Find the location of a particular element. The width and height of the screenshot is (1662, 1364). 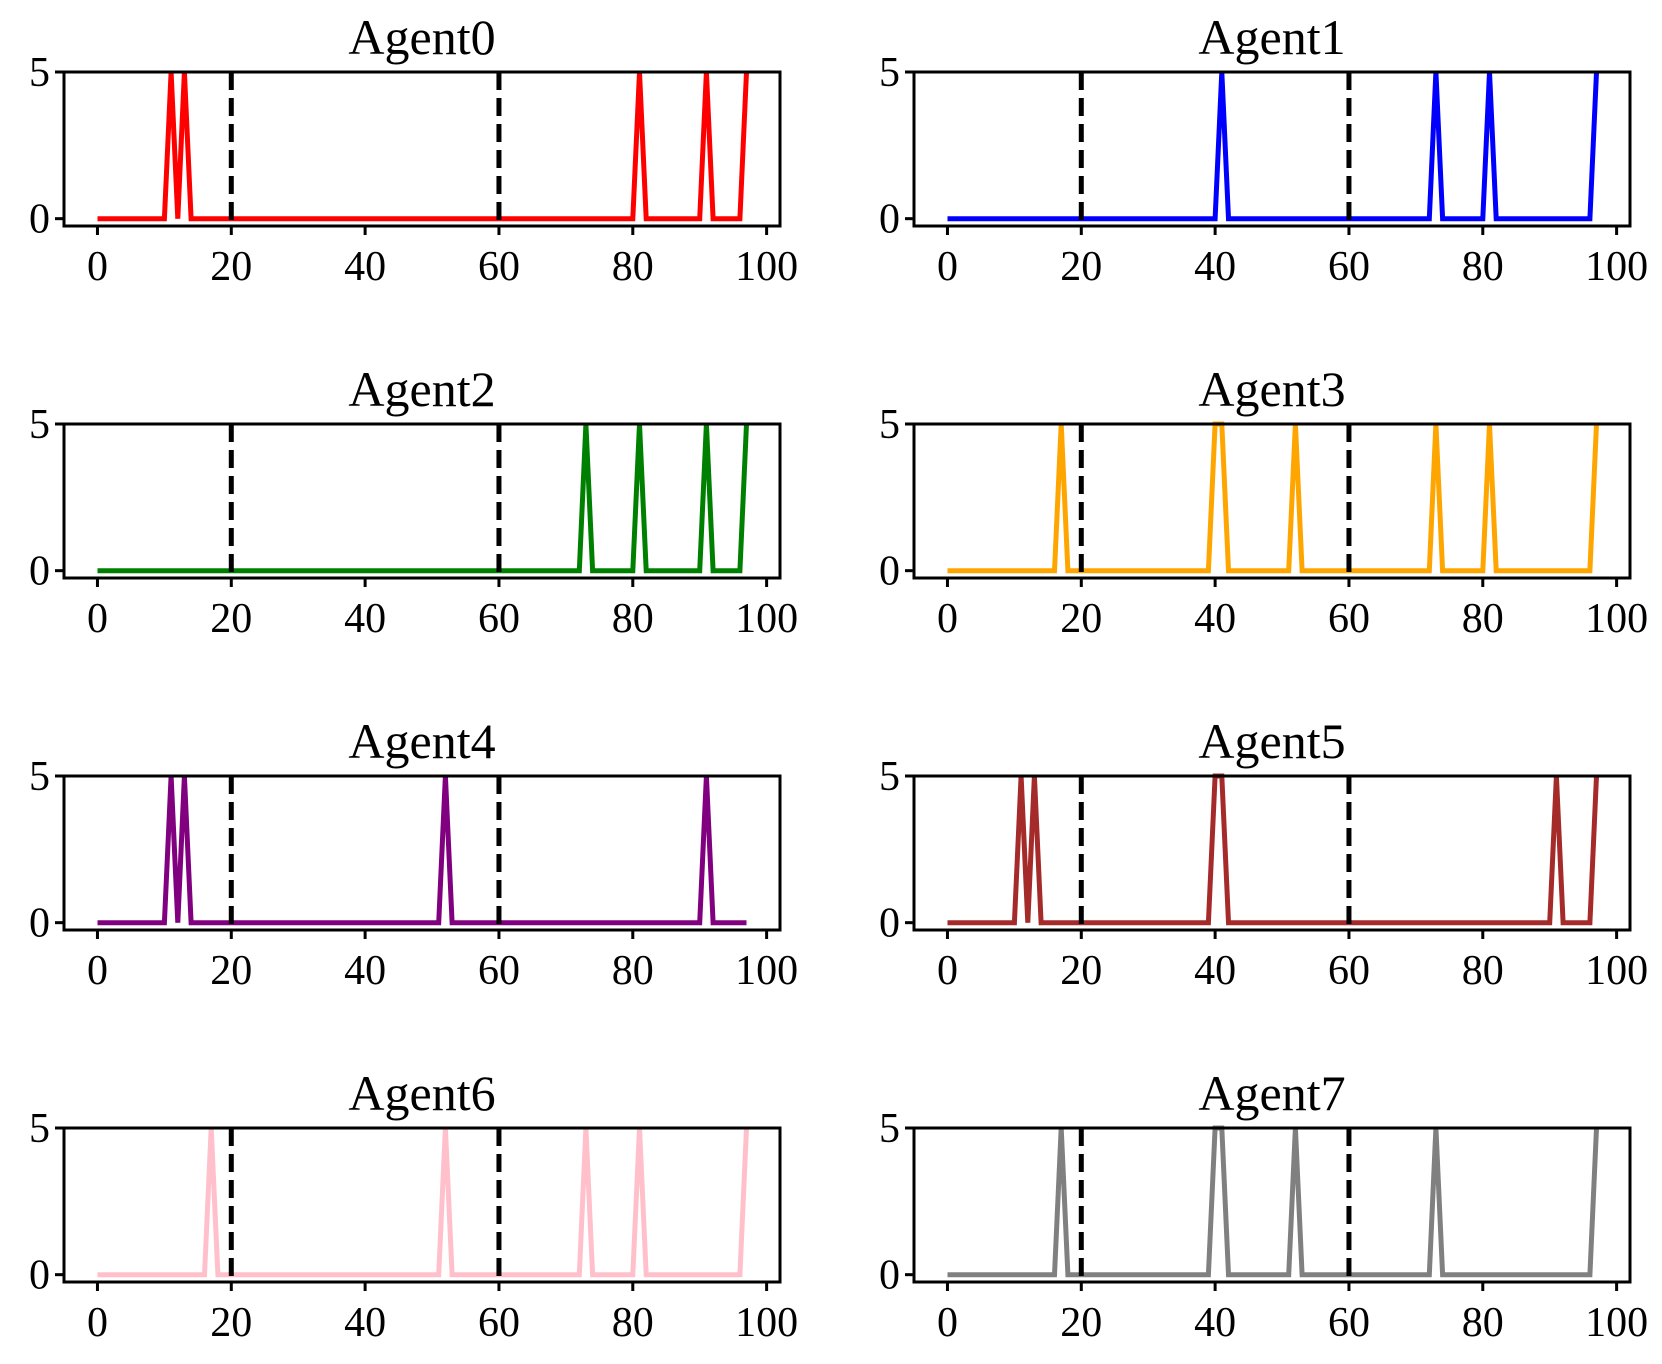

subplot-agent6: Agent6 0 20 40 60 80 100 0 5 is located at coordinates (413, 1205).